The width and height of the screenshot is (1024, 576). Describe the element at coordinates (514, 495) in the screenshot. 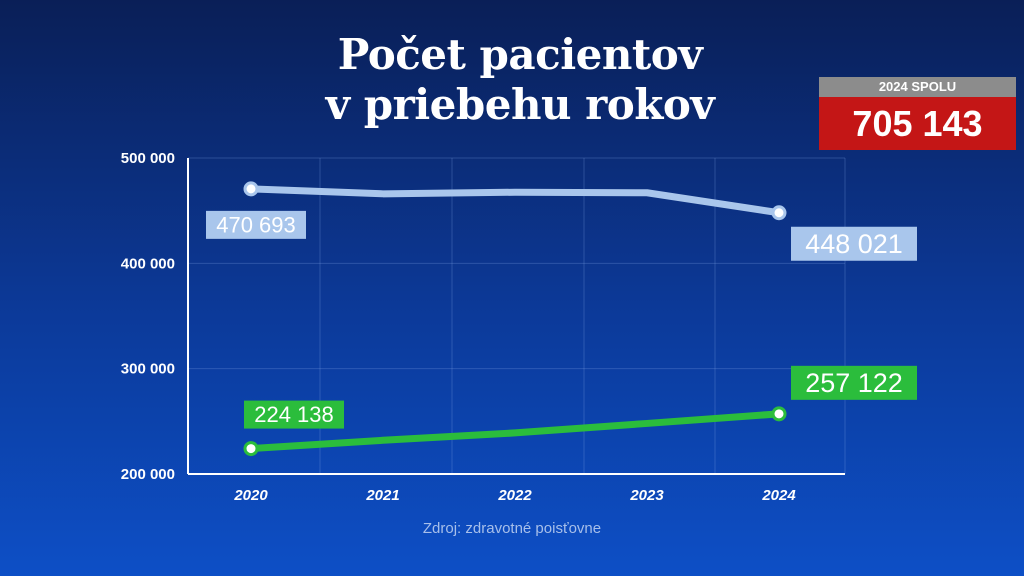

I see `x-tick-label: 2022` at that location.